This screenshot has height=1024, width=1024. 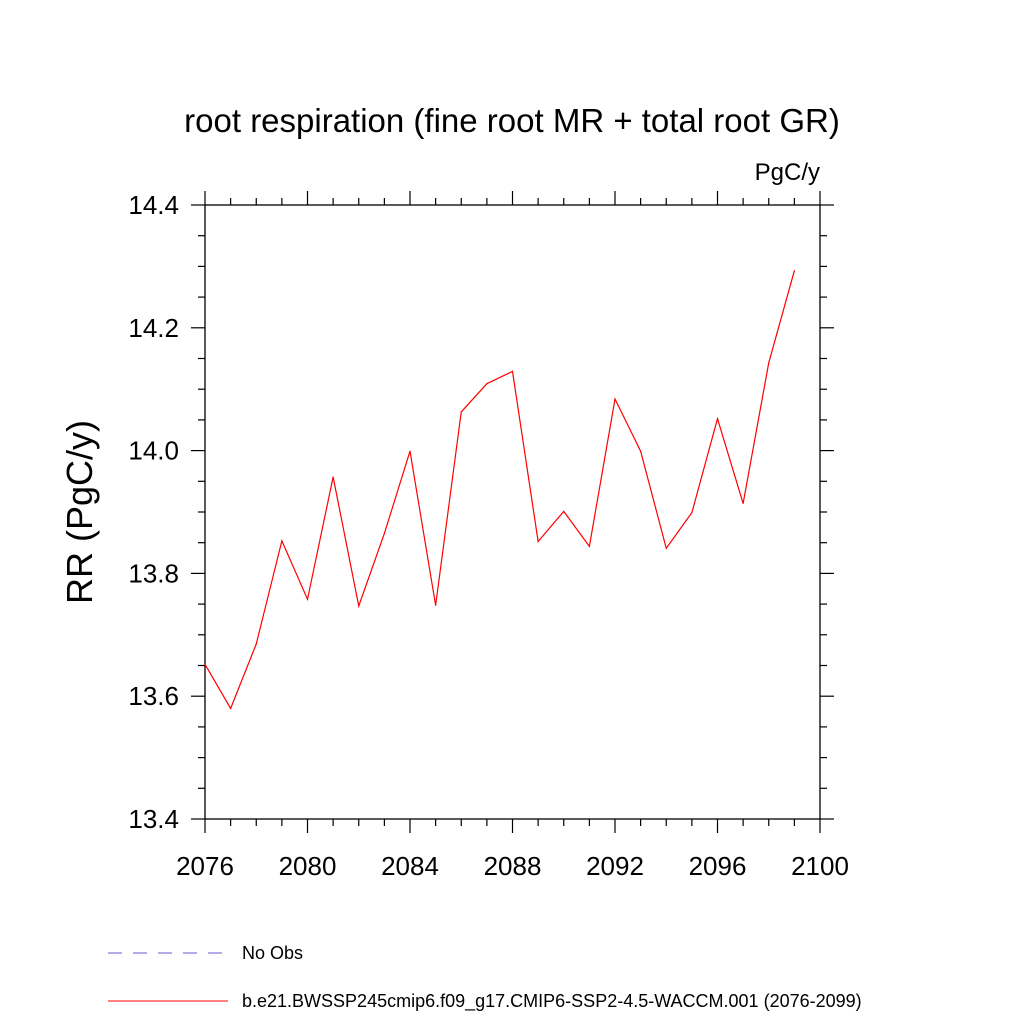 I want to click on y-axis-label: RR (PgC/y), so click(x=79, y=512).